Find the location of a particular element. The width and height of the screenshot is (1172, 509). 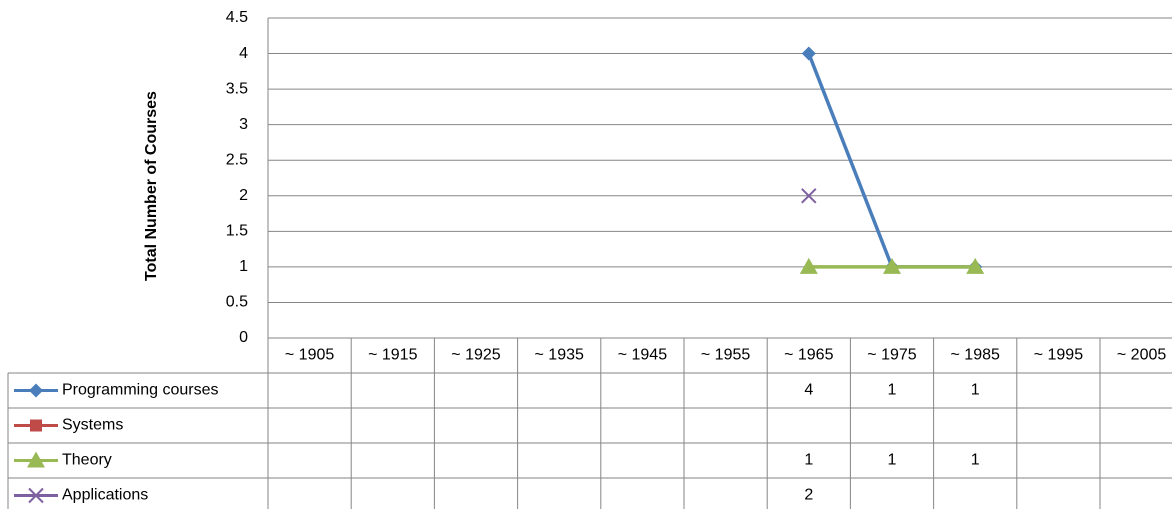

legend-label: Theory is located at coordinates (87, 460).